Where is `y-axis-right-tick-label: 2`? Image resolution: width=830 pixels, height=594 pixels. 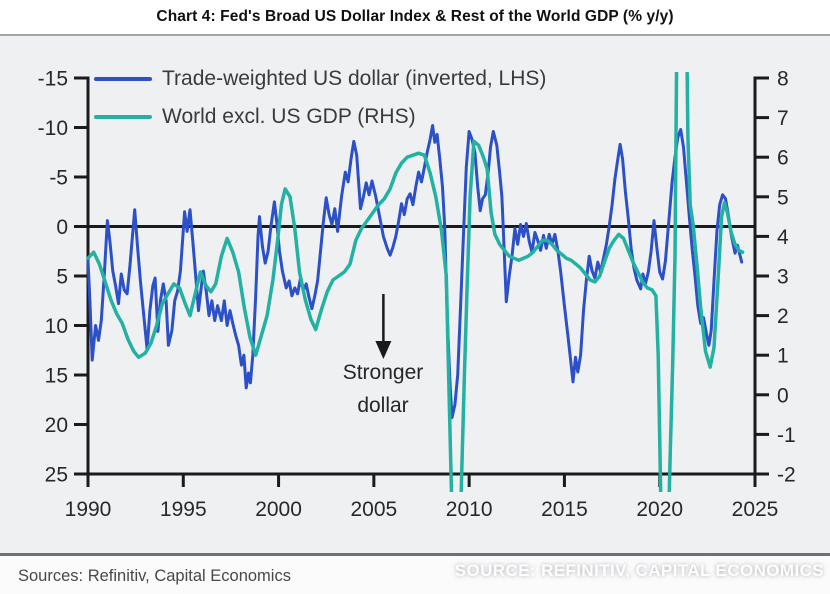 y-axis-right-tick-label: 2 is located at coordinates (783, 316).